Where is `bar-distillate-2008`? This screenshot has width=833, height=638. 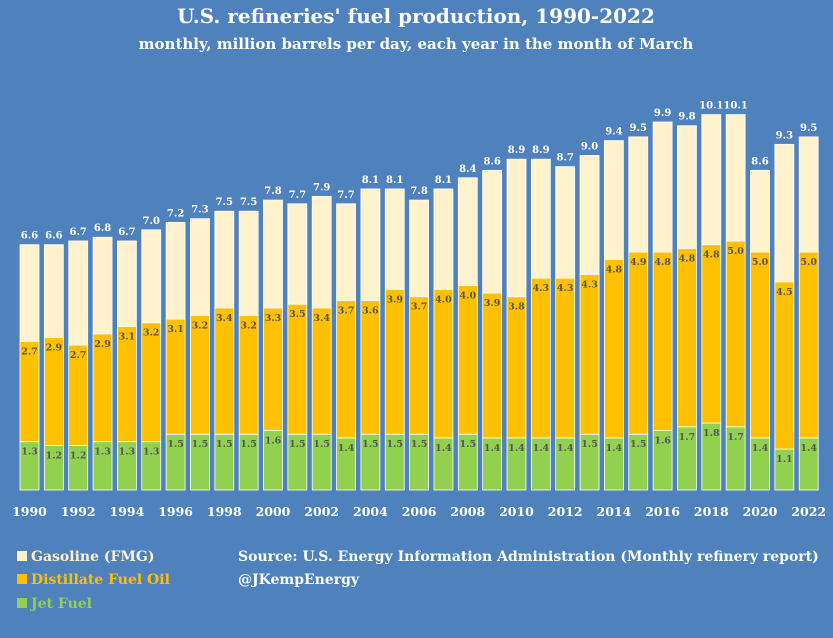 bar-distillate-2008 is located at coordinates (467, 360).